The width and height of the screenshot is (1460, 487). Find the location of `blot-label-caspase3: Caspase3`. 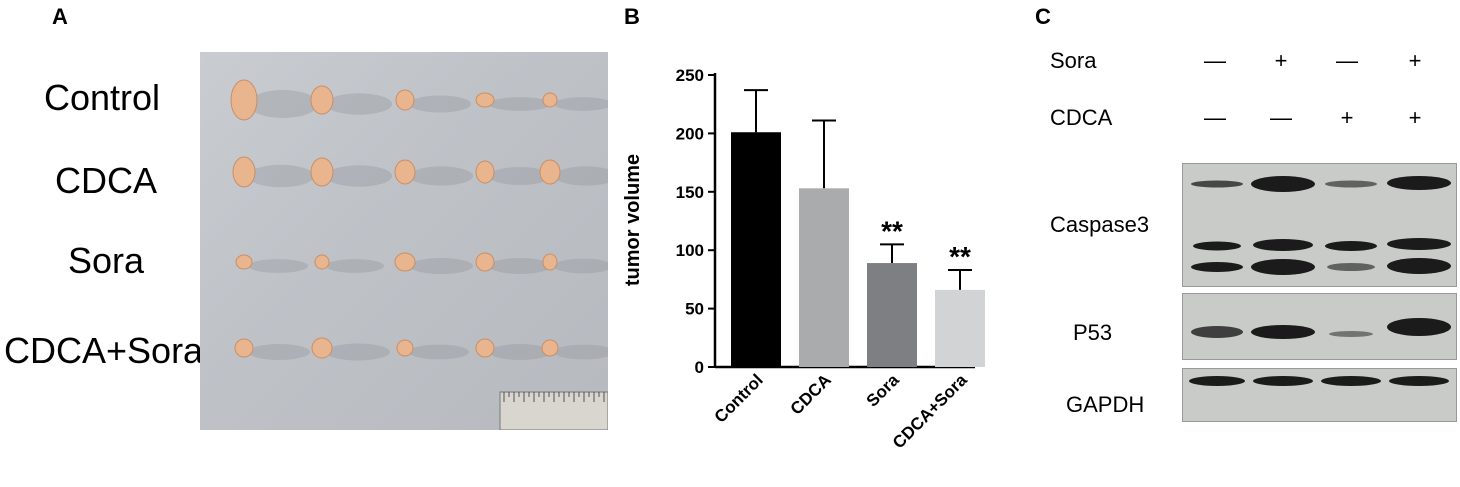

blot-label-caspase3: Caspase3 is located at coordinates (1100, 224).